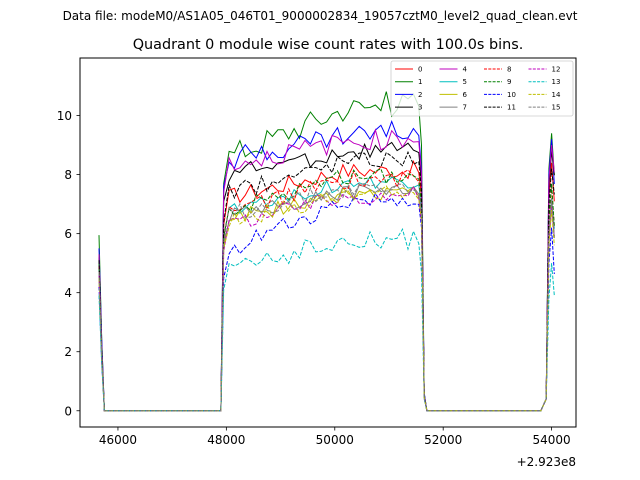  I want to click on legend-label-13: 13, so click(556, 82).